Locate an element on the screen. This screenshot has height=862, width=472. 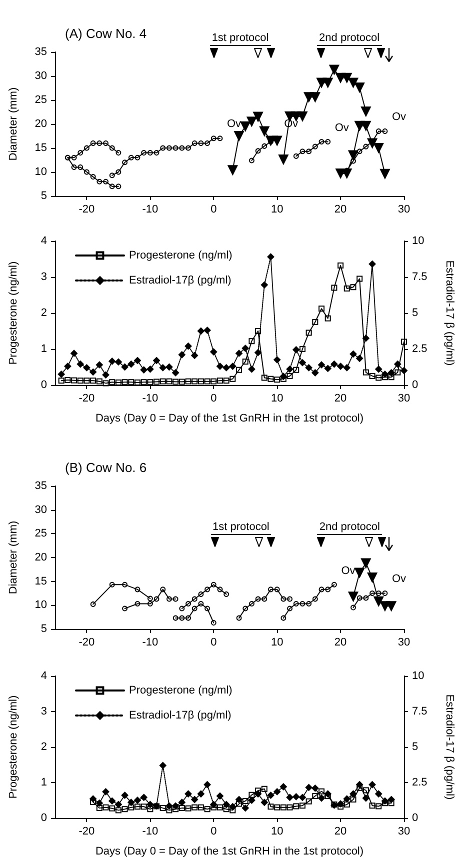
text: 1st protocol is located at coordinates (240, 39).